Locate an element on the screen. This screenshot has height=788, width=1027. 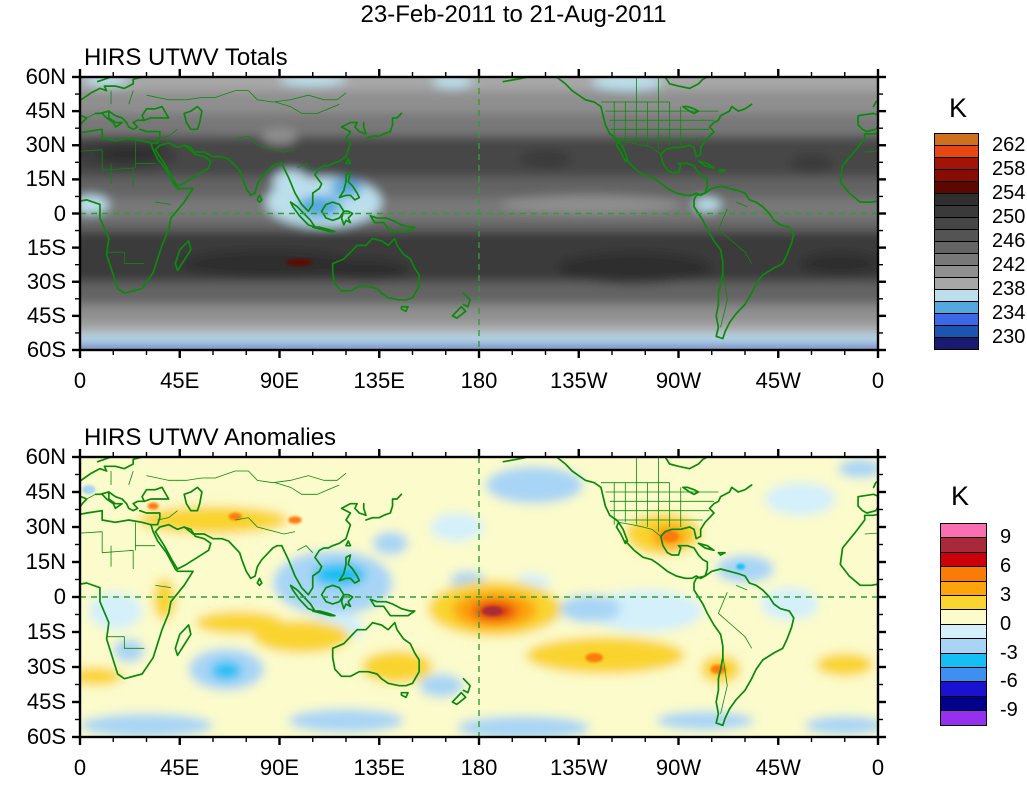
colorbar-tick-label: -3 is located at coordinates (1009, 652).